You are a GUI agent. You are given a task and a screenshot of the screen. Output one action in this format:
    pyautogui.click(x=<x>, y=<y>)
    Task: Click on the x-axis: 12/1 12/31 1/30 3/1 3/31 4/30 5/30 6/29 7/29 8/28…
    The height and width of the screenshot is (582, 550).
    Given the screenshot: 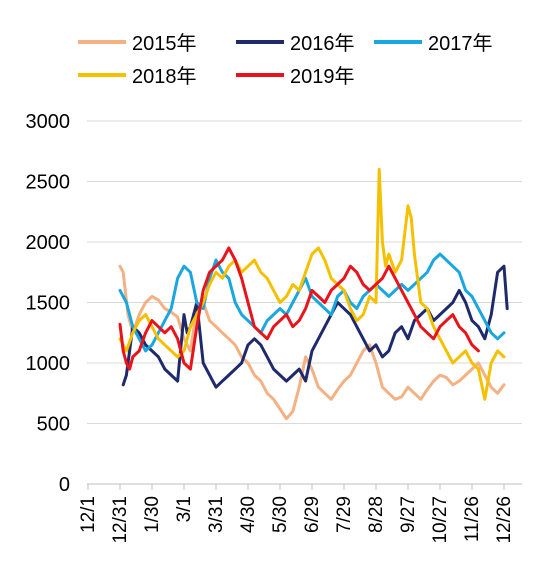 What is the action you would take?
    pyautogui.click(x=300, y=513)
    